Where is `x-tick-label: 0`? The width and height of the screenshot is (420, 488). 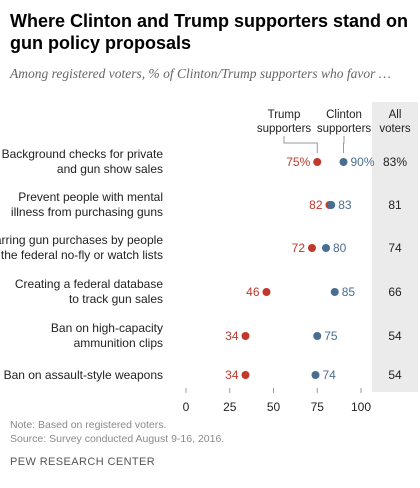 x-tick-label: 0 is located at coordinates (186, 407).